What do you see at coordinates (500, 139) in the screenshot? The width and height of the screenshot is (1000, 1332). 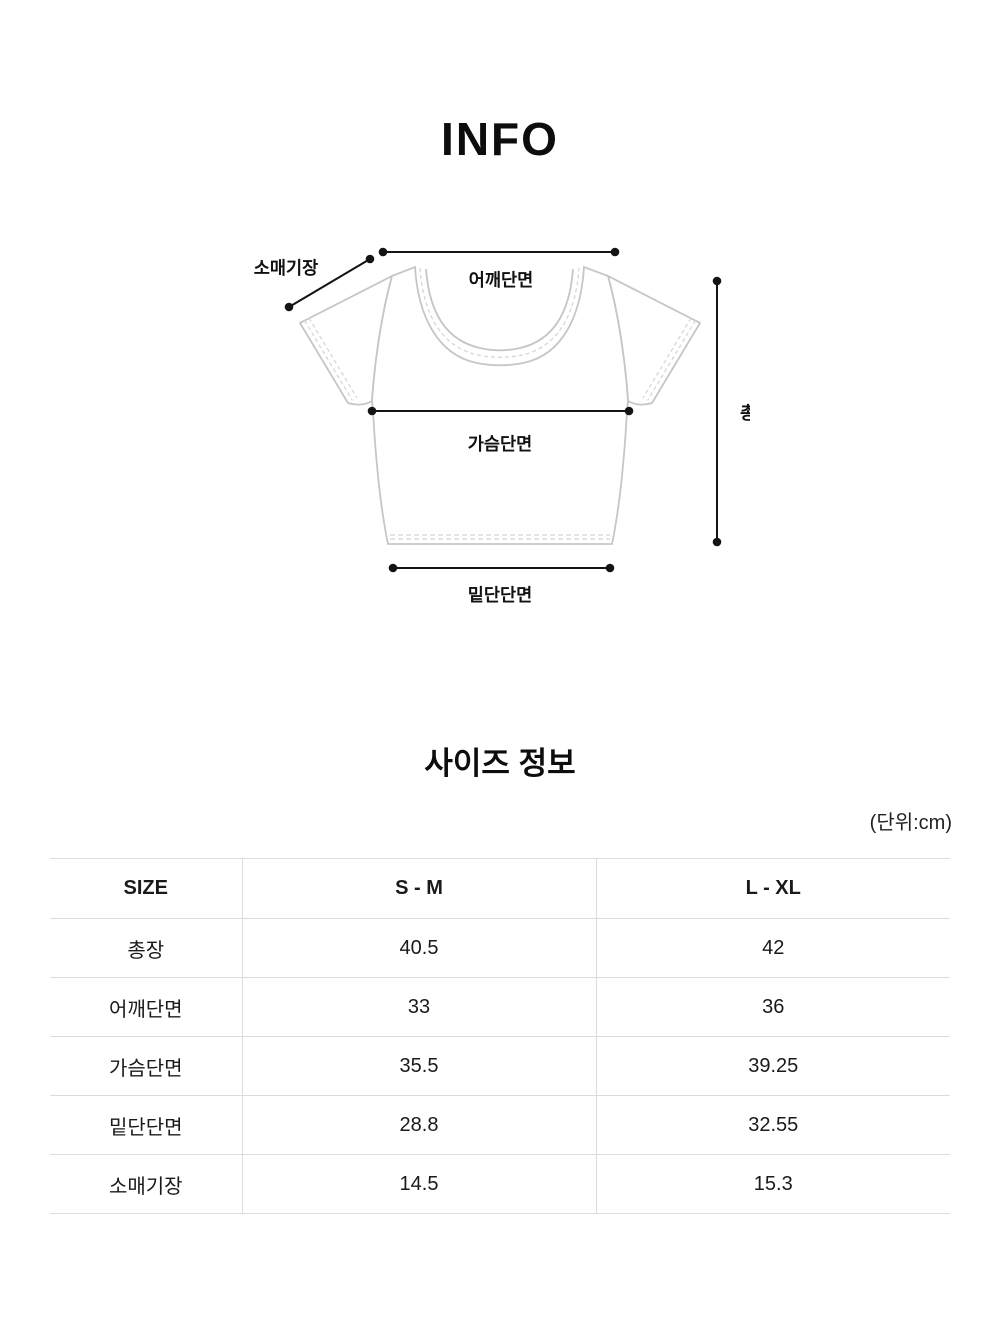 I see `page-title: INFO` at bounding box center [500, 139].